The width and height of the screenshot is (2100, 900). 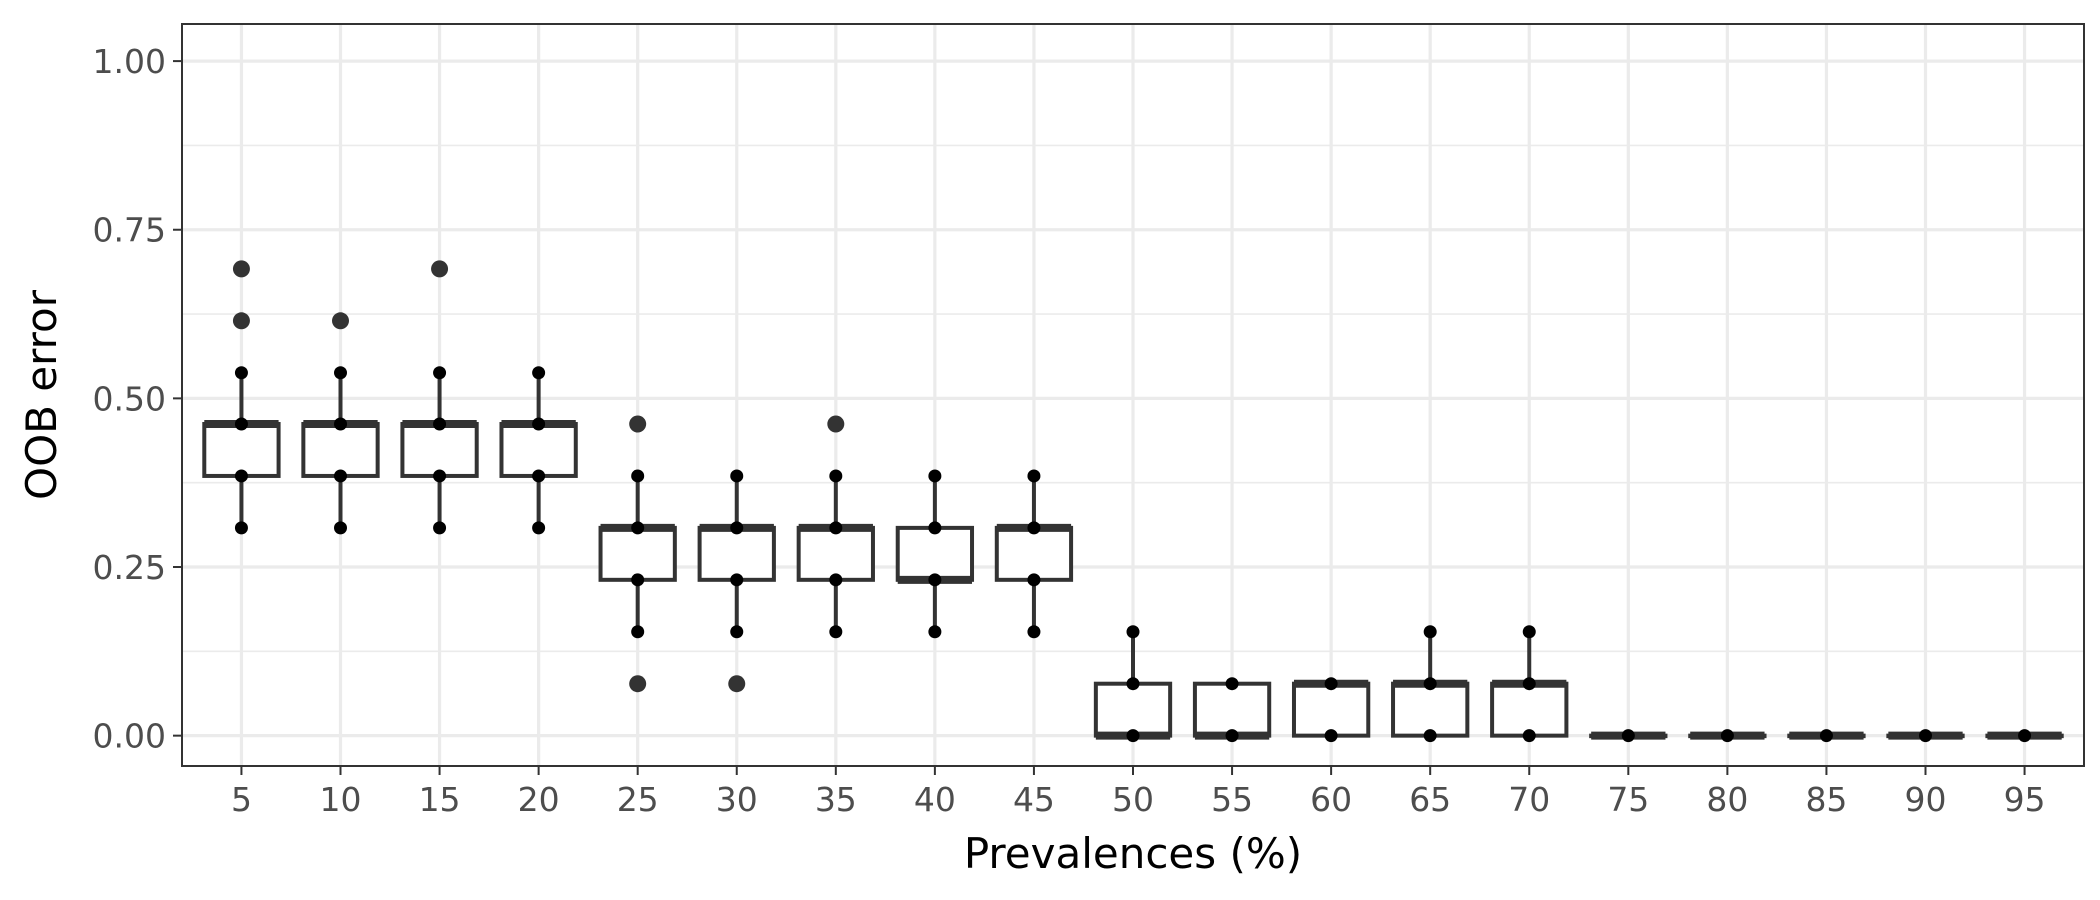 I want to click on y-tick-label: 1.00, so click(x=129, y=61).